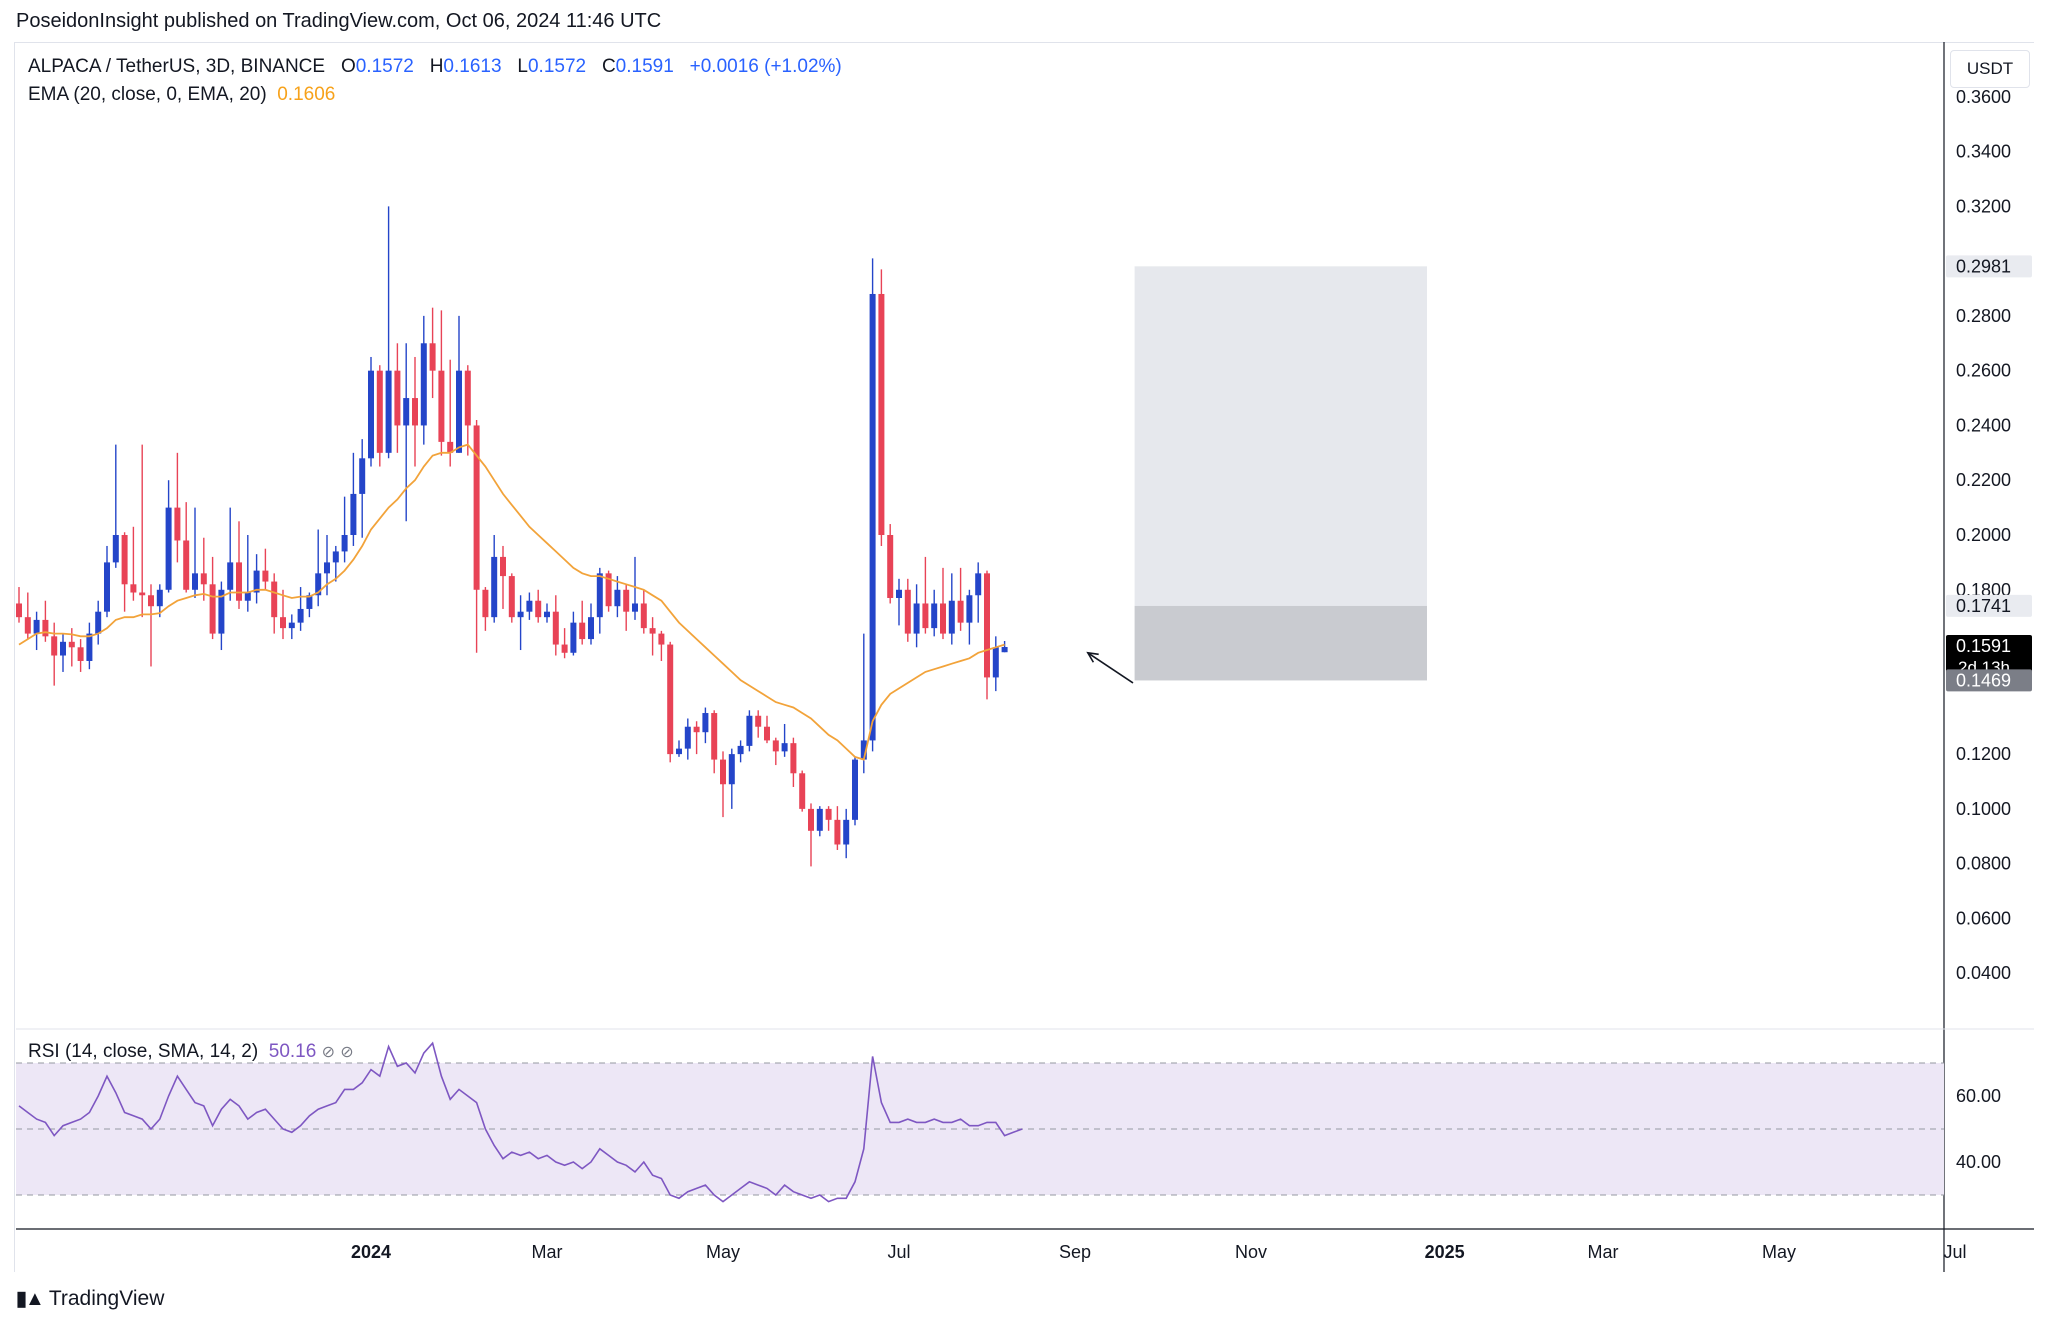 This screenshot has width=2048, height=1327. I want to click on time-tick-label: 2024, so click(371, 1252).